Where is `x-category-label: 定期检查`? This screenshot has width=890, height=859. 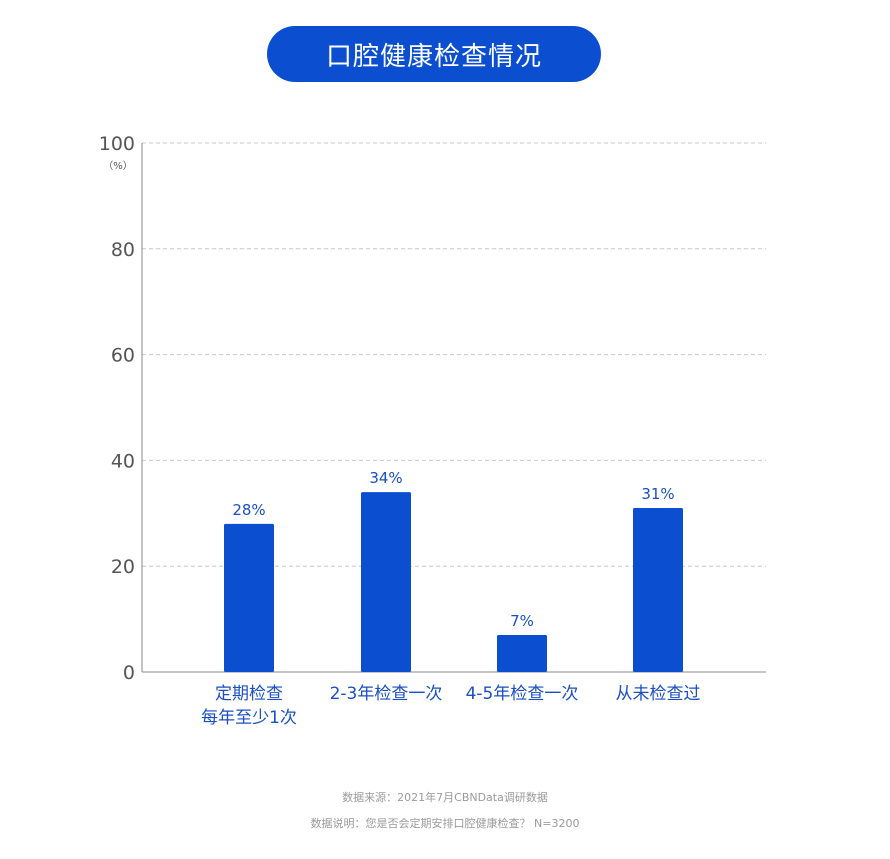
x-category-label: 定期检查 is located at coordinates (249, 694).